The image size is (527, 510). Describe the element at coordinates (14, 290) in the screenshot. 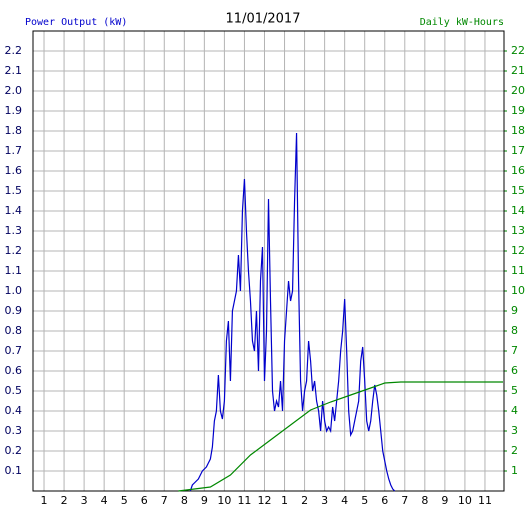

I see `y-tick-label: 1.0` at that location.